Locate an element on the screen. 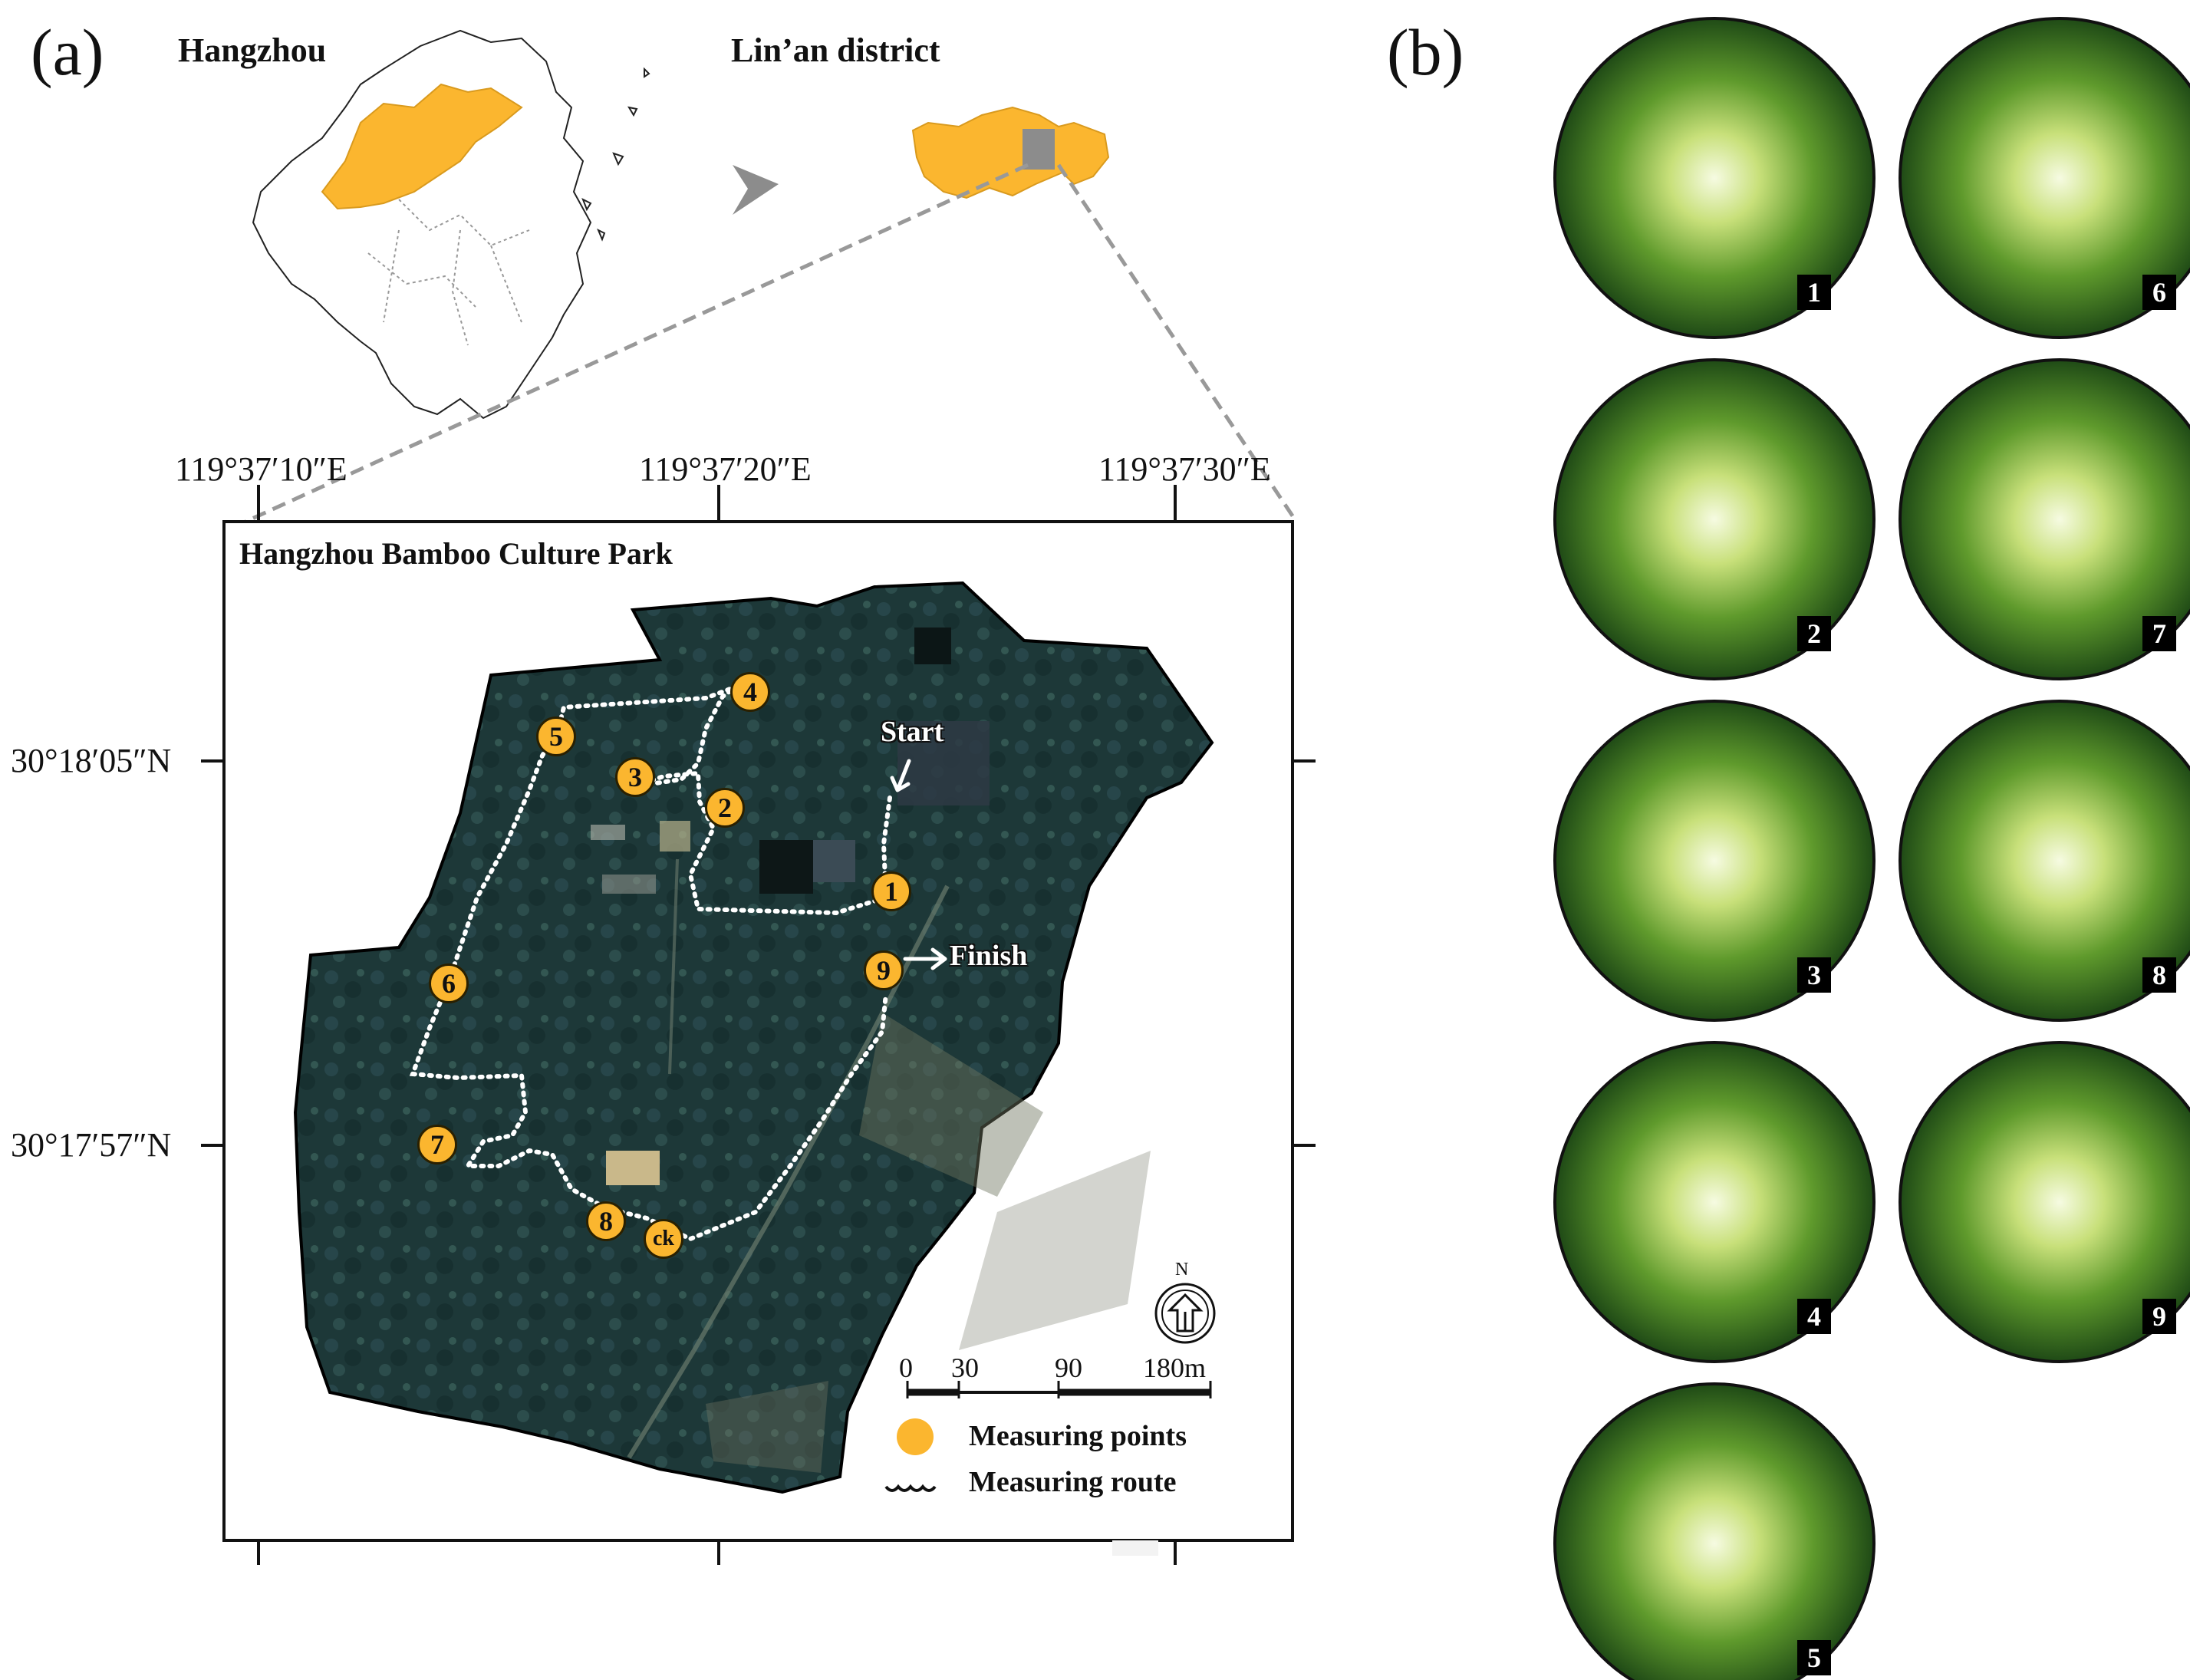 Image resolution: width=2190 pixels, height=1680 pixels. panel-a-label: (a) is located at coordinates (67, 52).